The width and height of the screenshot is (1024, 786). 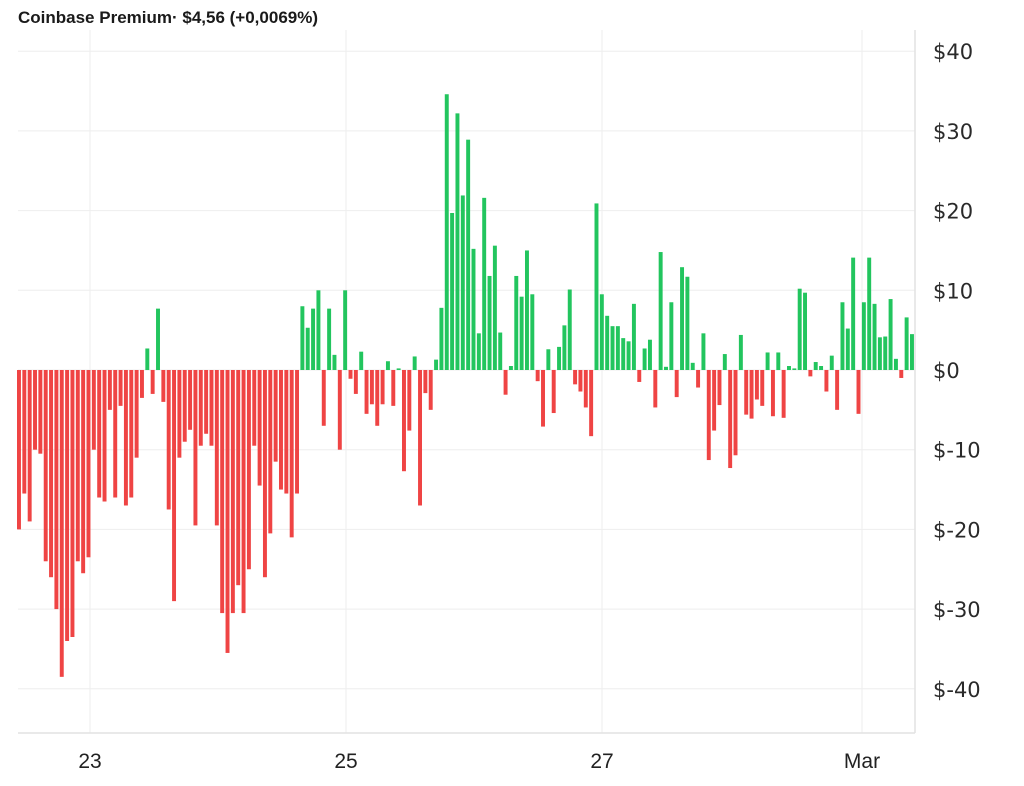 What do you see at coordinates (862, 761) in the screenshot?
I see `x-tick-label: Mar` at bounding box center [862, 761].